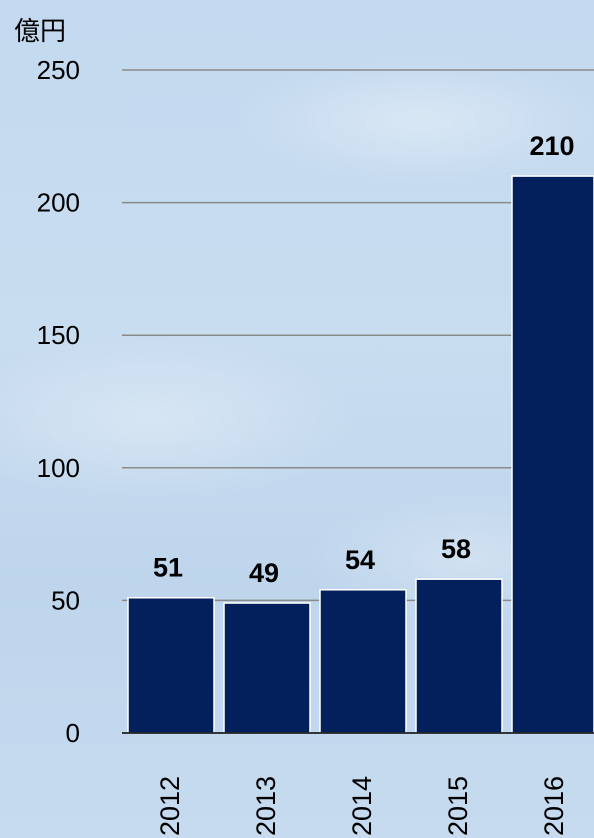 This screenshot has height=838, width=594. Describe the element at coordinates (170, 806) in the screenshot. I see `x-tick-label: 2012` at that location.